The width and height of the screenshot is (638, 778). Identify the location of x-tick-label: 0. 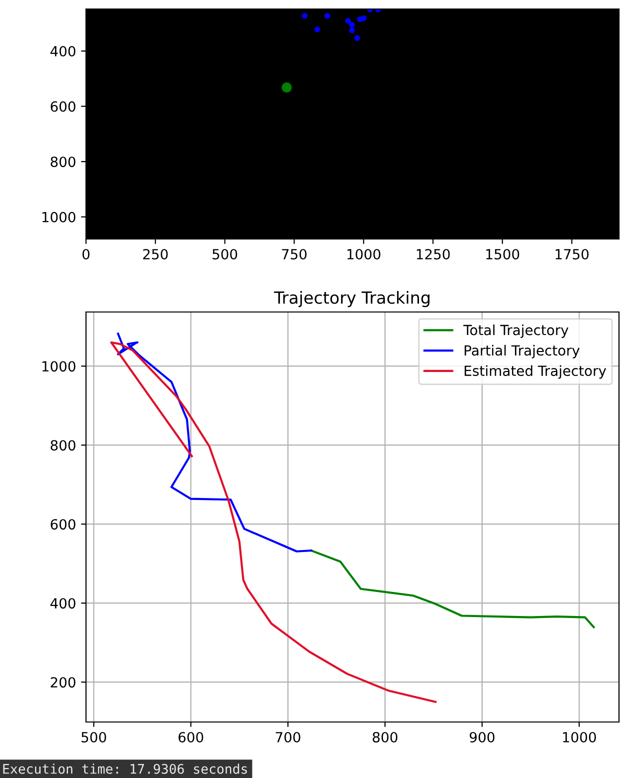
(86, 254).